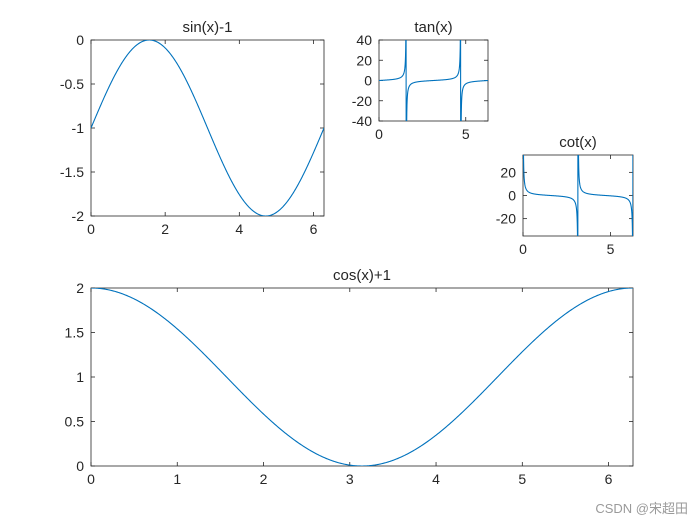  Describe the element at coordinates (78, 128) in the screenshot. I see `y-tick-label: -1` at that location.